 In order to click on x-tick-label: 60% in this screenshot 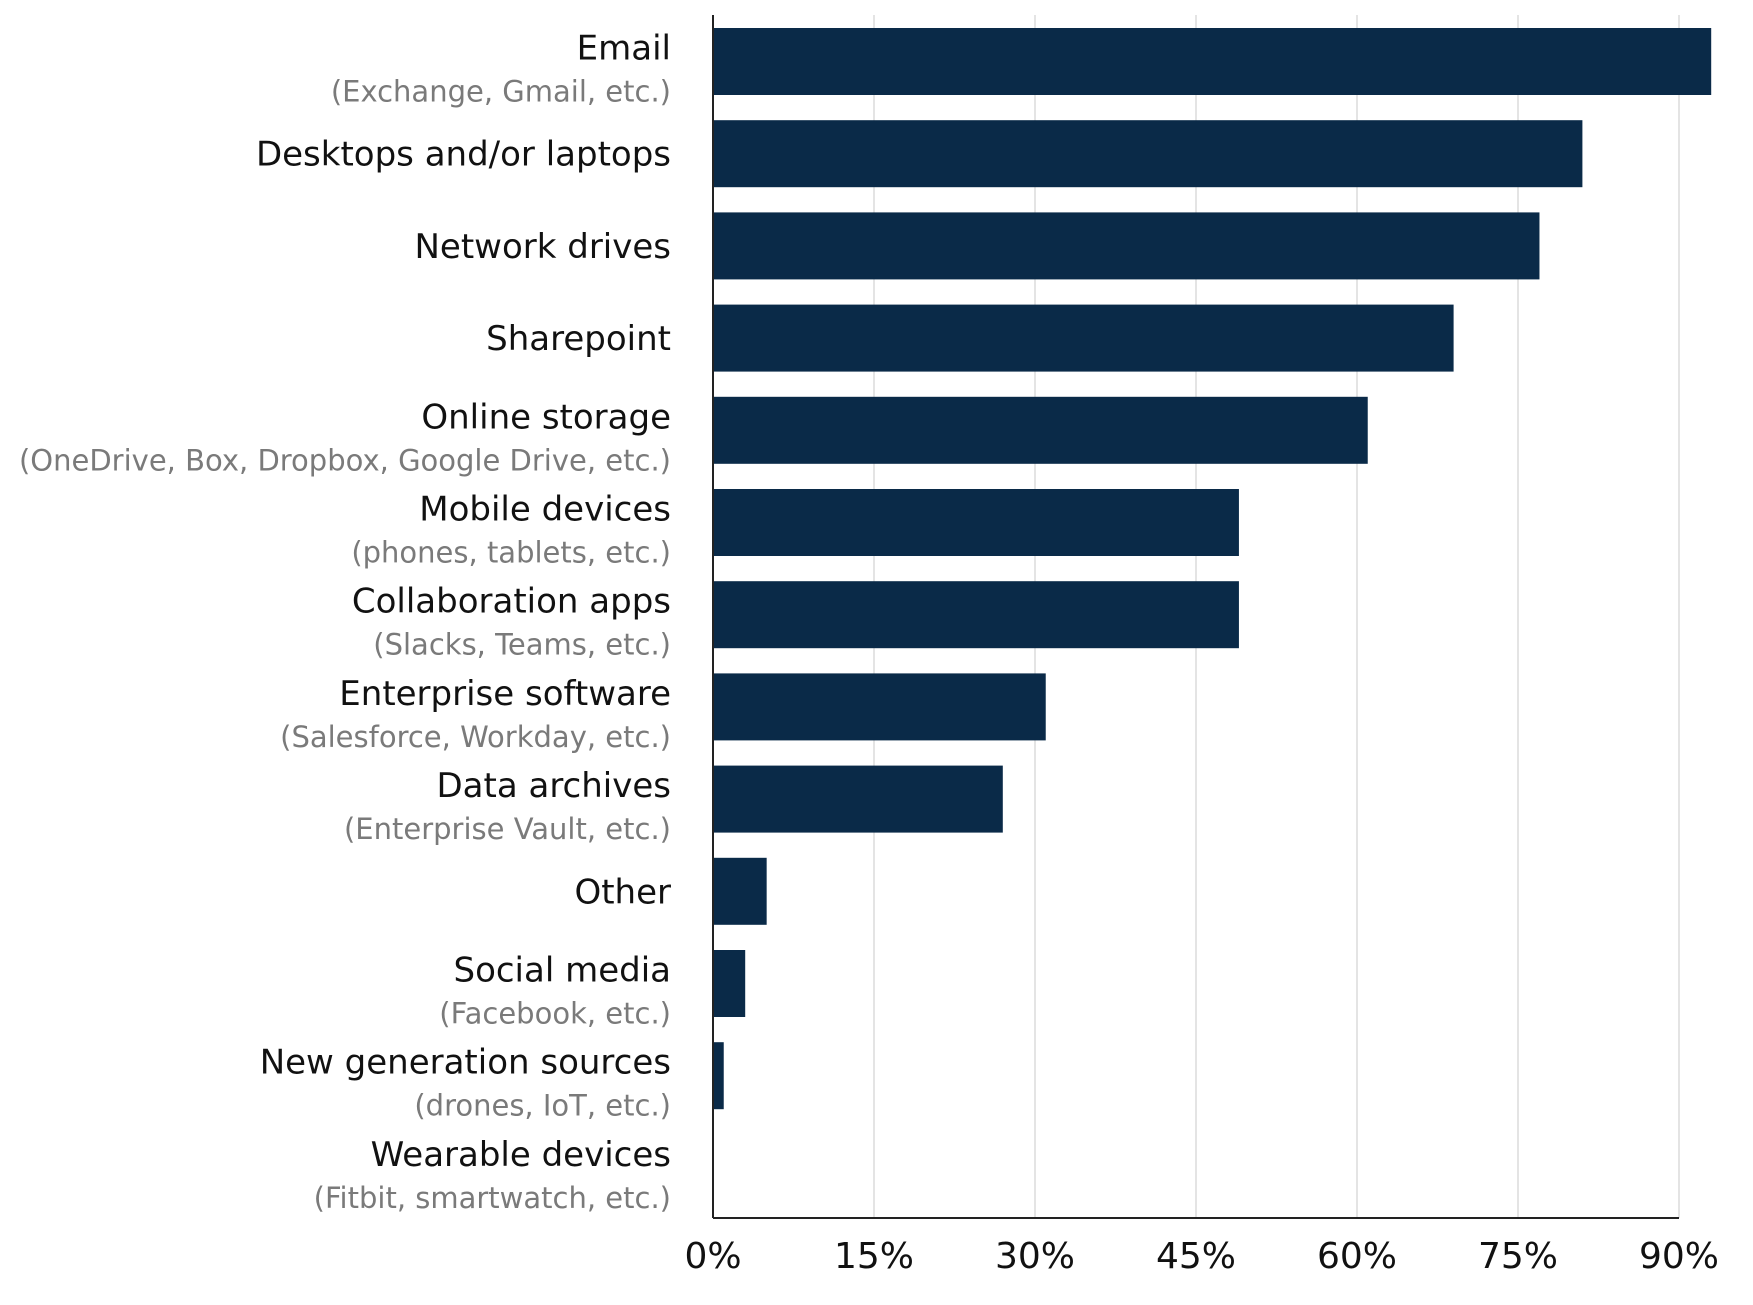, I will do `click(1357, 1256)`.